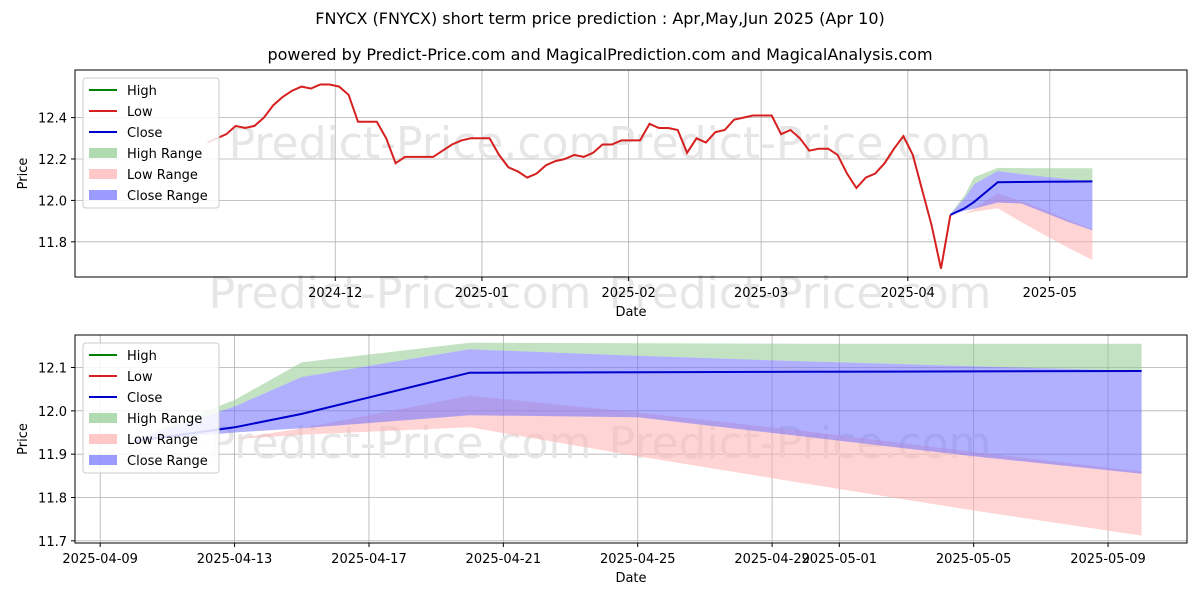 Image resolution: width=1200 pixels, height=600 pixels. What do you see at coordinates (52, 160) in the screenshot?
I see `y-tick-label: 12.2` at bounding box center [52, 160].